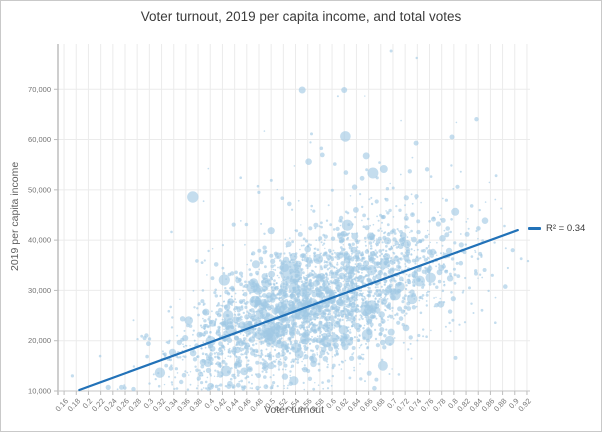 Image resolution: width=602 pixels, height=432 pixels. I want to click on svg-text: 10,000, so click(39, 391).